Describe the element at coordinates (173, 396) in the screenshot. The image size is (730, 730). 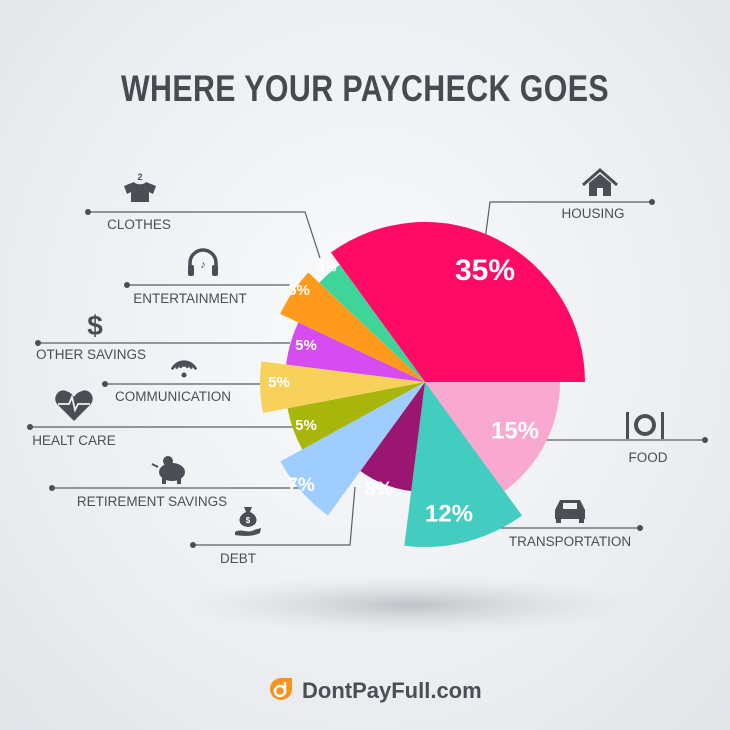
I see `slice-category-label: COMMUNICATION` at that location.